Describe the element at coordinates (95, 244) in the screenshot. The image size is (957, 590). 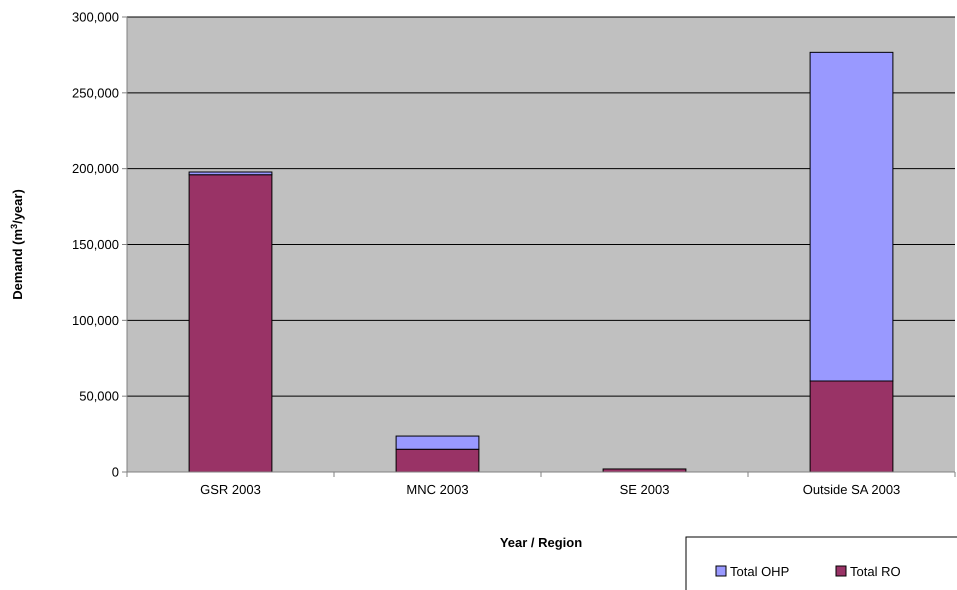
I see `y-tick-label: 150,000` at that location.